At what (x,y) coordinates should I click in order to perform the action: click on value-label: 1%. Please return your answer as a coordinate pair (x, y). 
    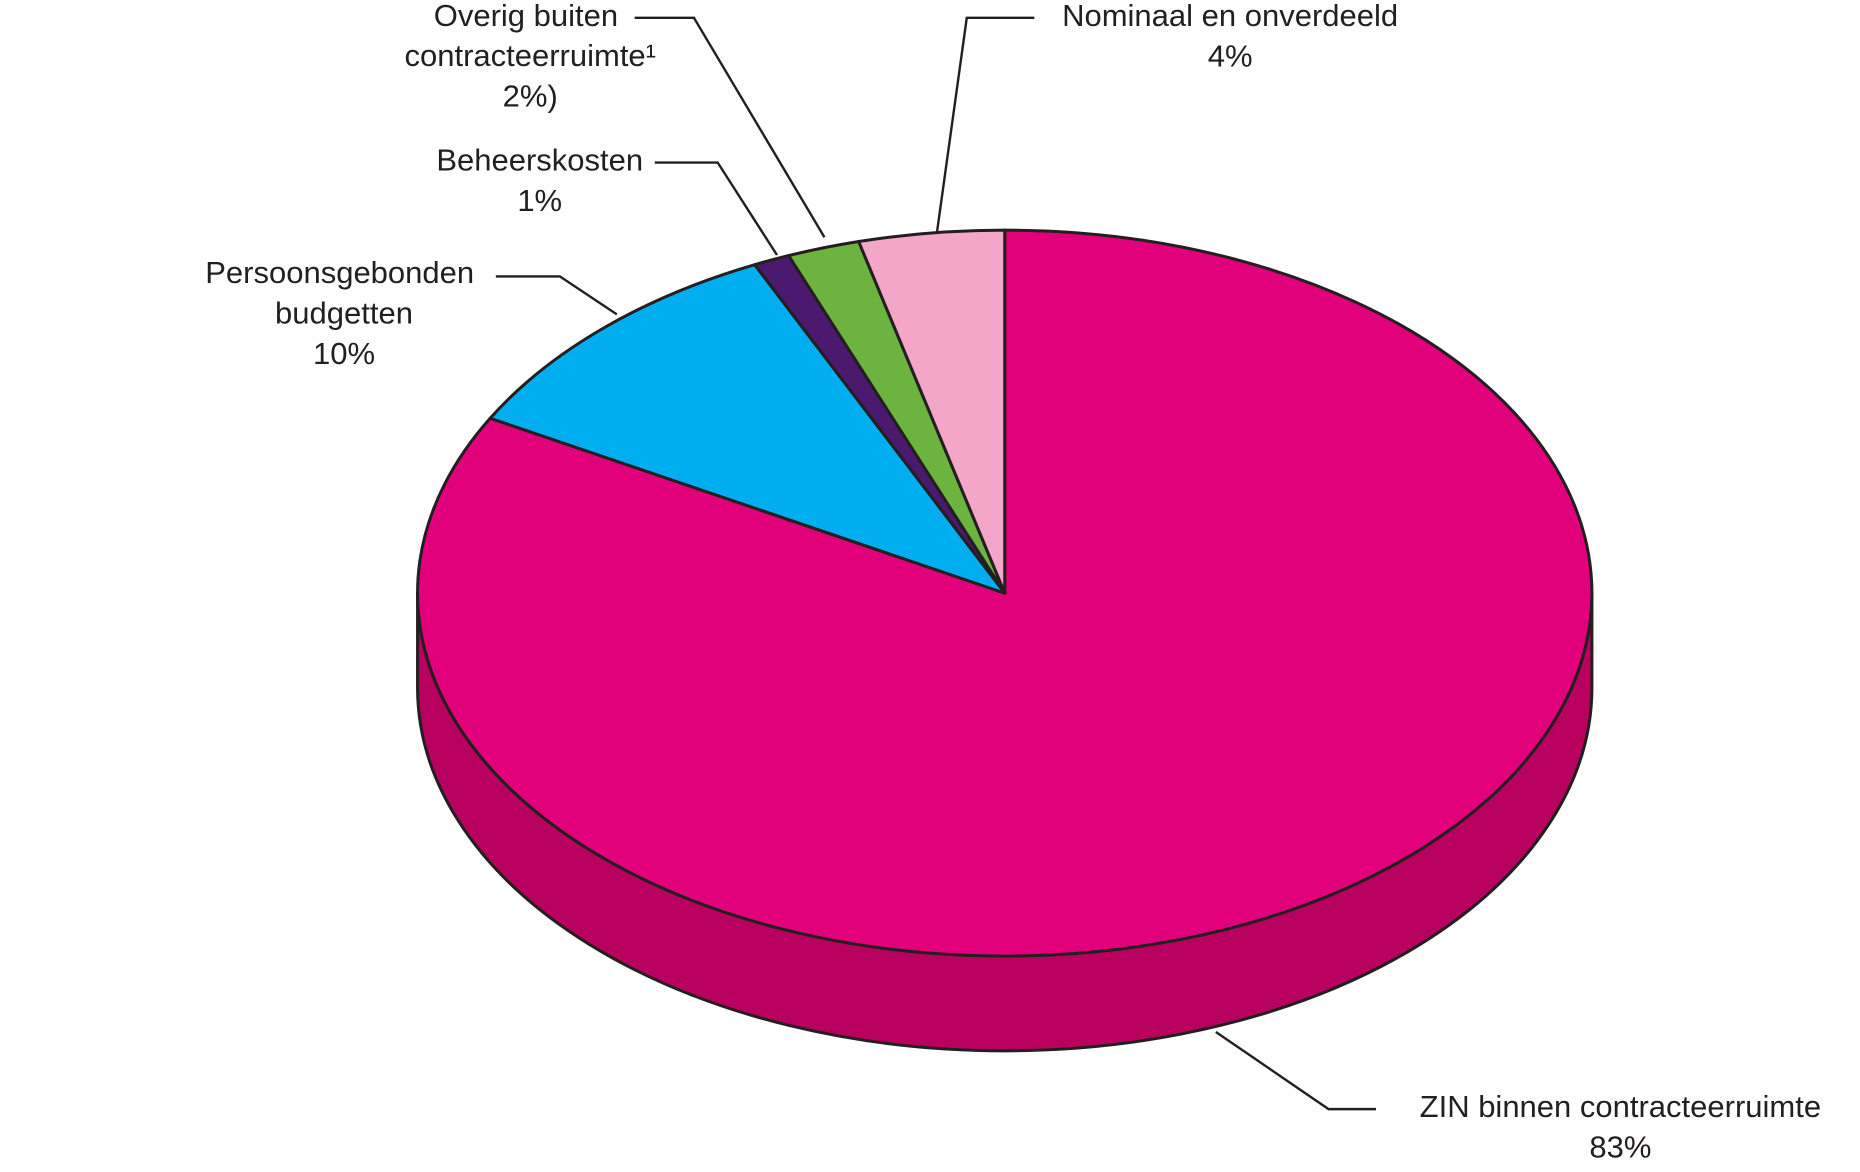
    Looking at the image, I should click on (539, 200).